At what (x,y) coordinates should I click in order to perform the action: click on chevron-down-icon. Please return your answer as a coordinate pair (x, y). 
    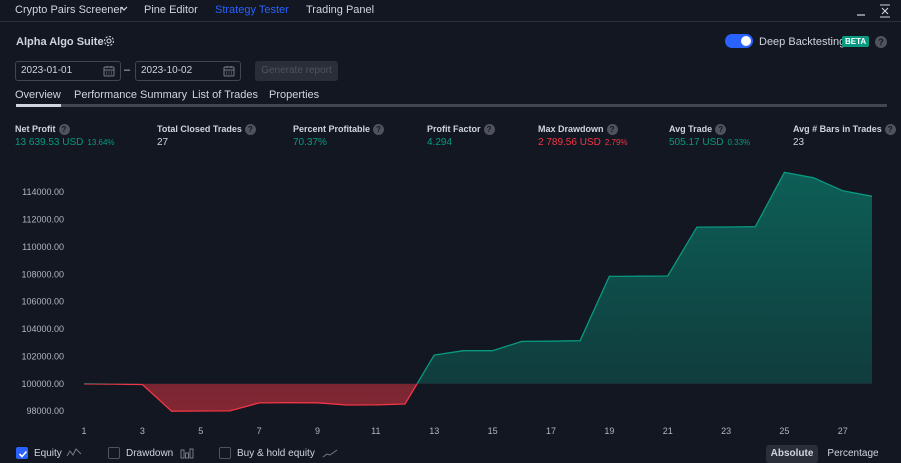
    Looking at the image, I should click on (124, 8).